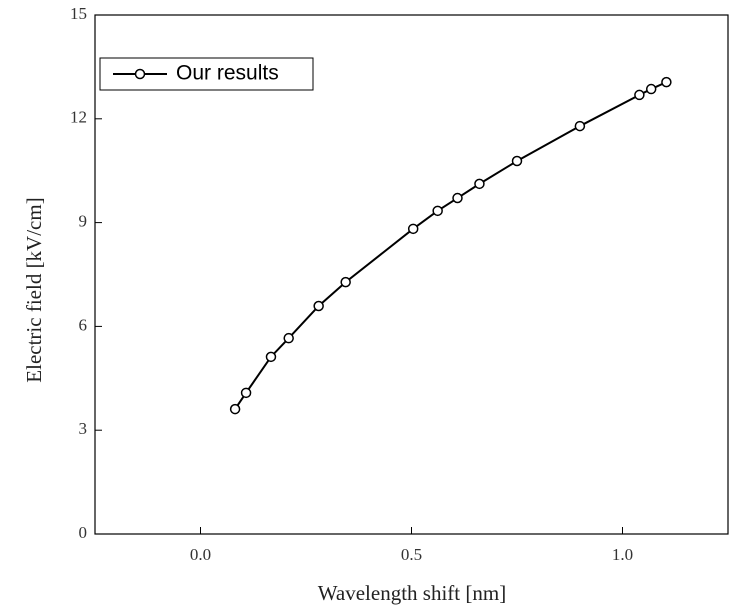 This screenshot has height=610, width=731. What do you see at coordinates (83, 428) in the screenshot?
I see `y-tick-label: 3` at bounding box center [83, 428].